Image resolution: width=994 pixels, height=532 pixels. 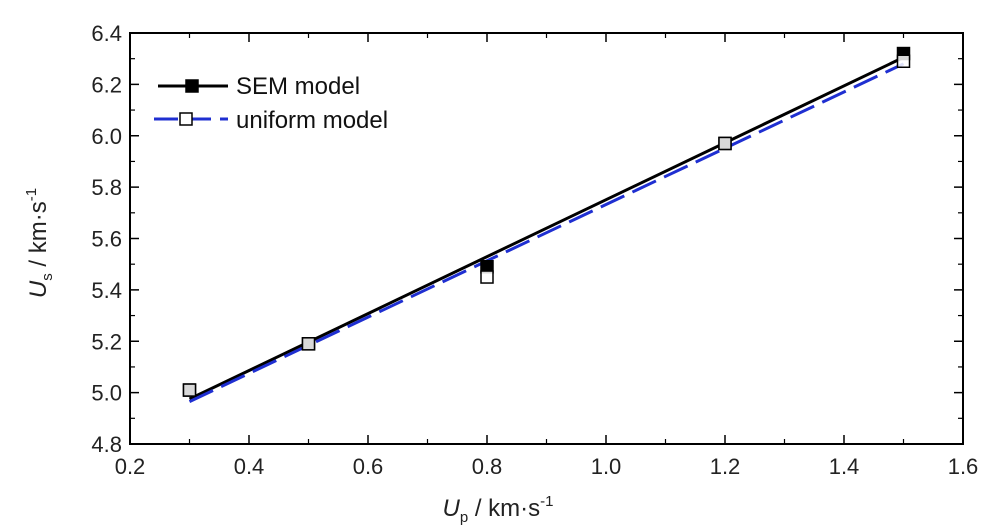 I want to click on x-tick-label: 0.2, so click(x=130, y=466).